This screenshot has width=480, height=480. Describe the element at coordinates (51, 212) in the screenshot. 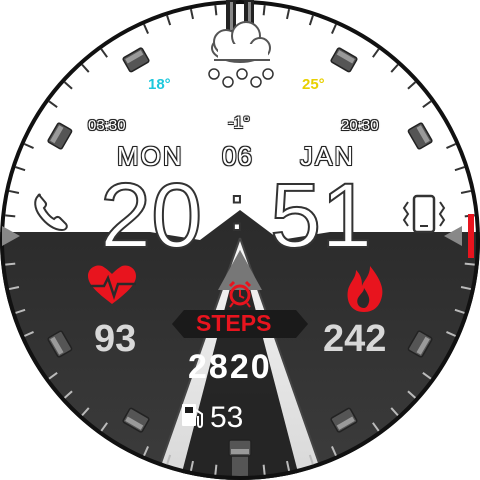

I see `phone-icon` at that location.